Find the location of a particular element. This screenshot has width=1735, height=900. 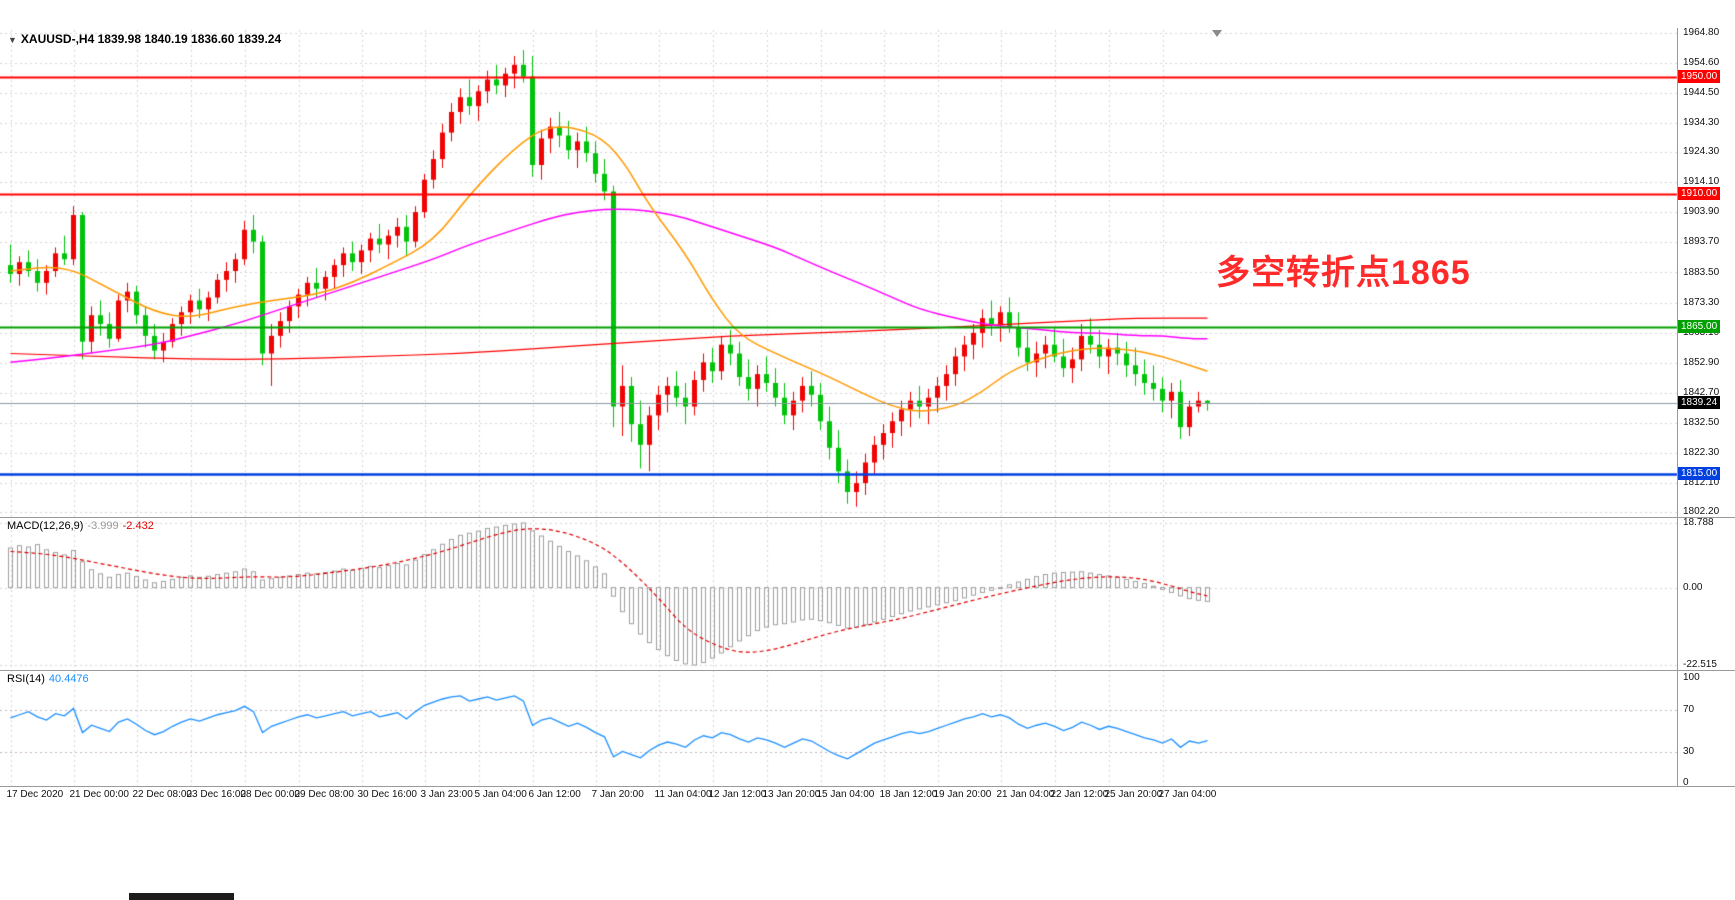

panel-separator-rsi is located at coordinates (867, 670).